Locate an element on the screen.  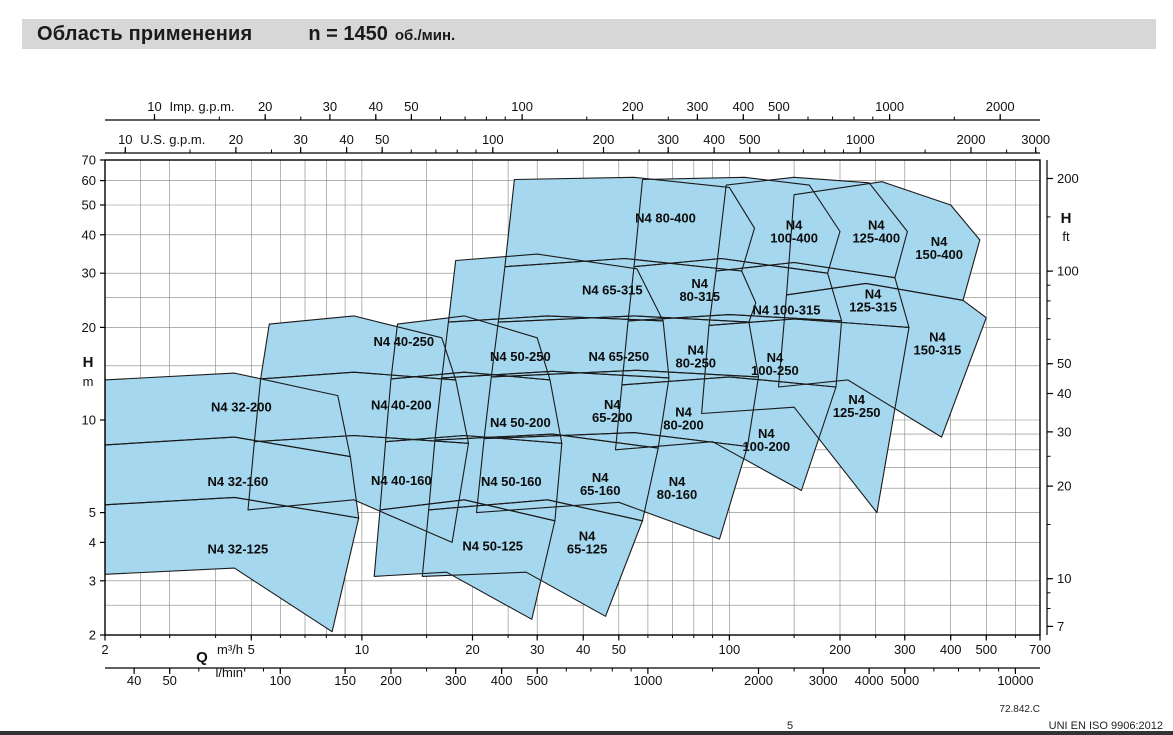
region-label: N4 50-250 is located at coordinates (520, 356).